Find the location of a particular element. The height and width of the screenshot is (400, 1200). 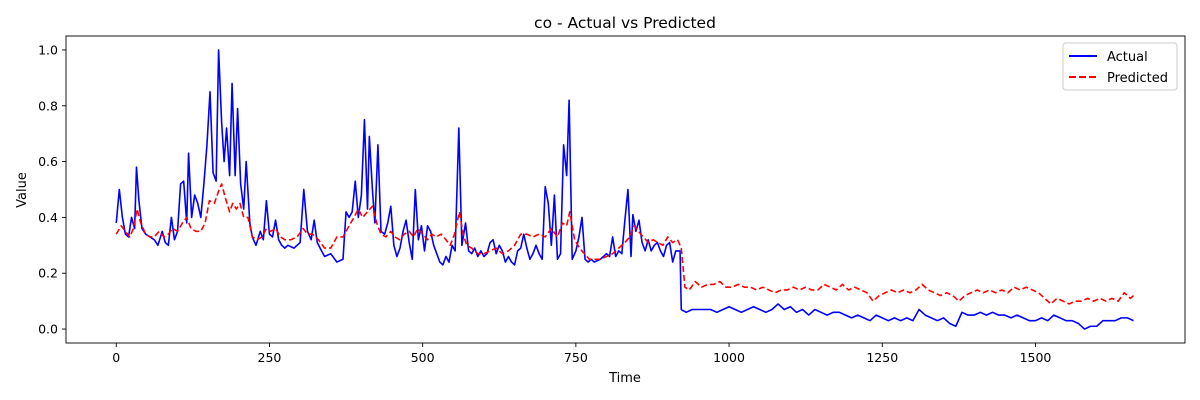

x-tick-label: 1500 is located at coordinates (1036, 357).